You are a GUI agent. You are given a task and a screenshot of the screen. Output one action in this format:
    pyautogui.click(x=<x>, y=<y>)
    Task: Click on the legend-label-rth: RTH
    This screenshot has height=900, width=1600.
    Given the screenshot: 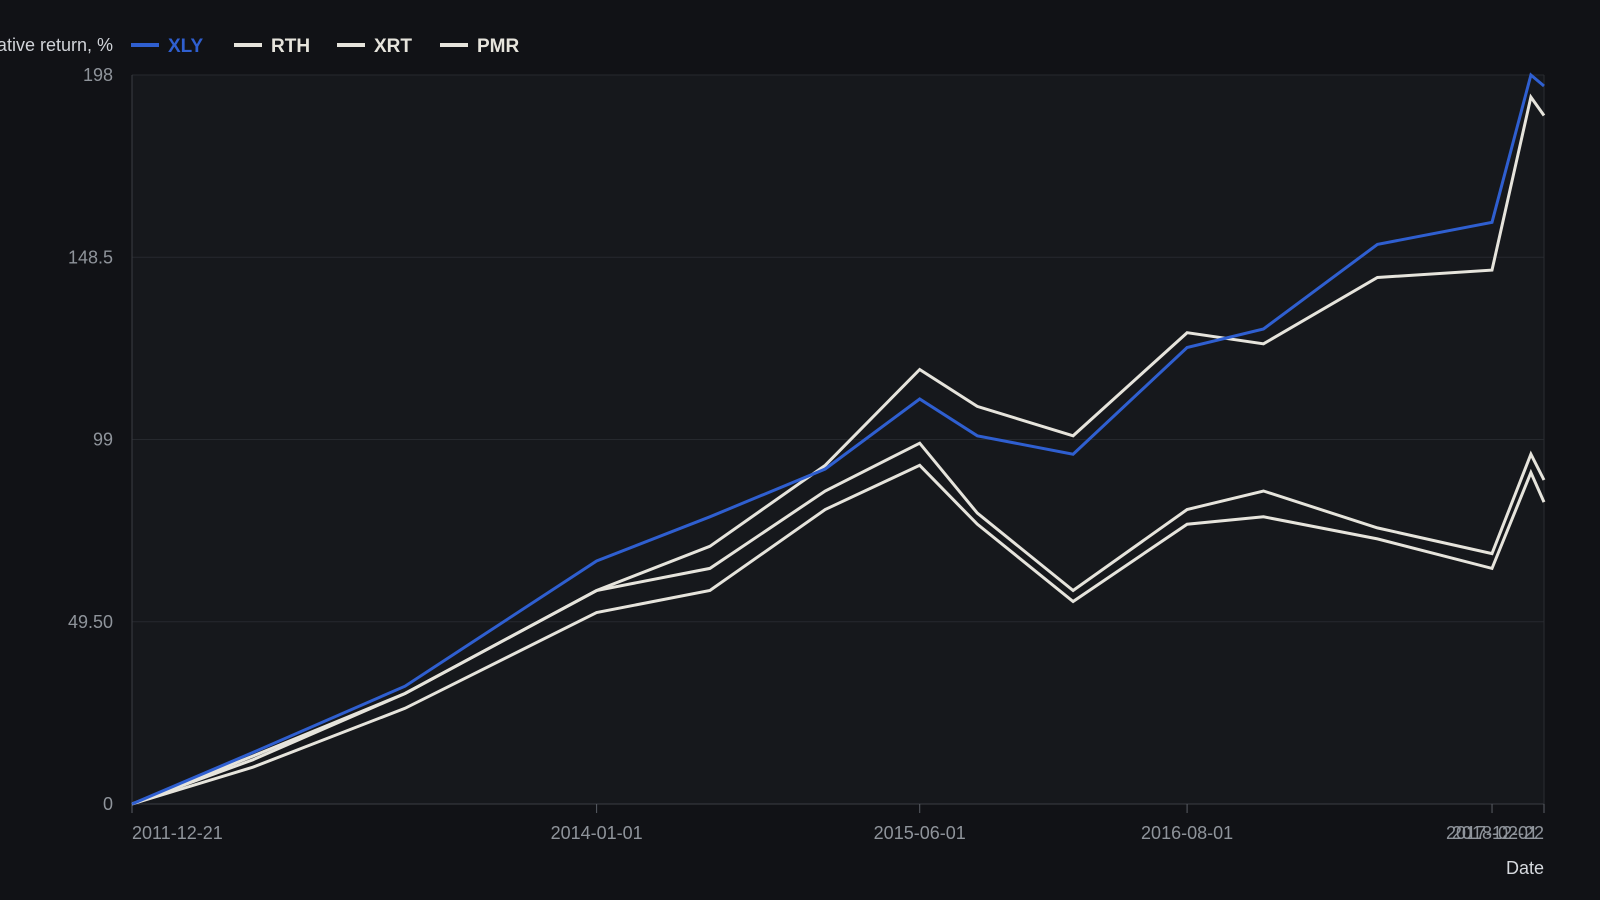 What is the action you would take?
    pyautogui.click(x=290, y=46)
    